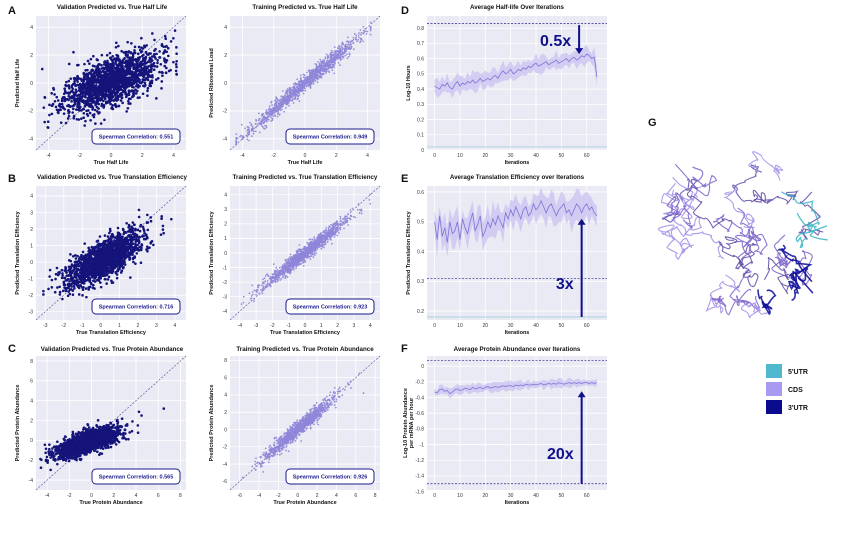 The width and height of the screenshot is (845, 542). I want to click on x-tick-label: 4, so click(174, 326).